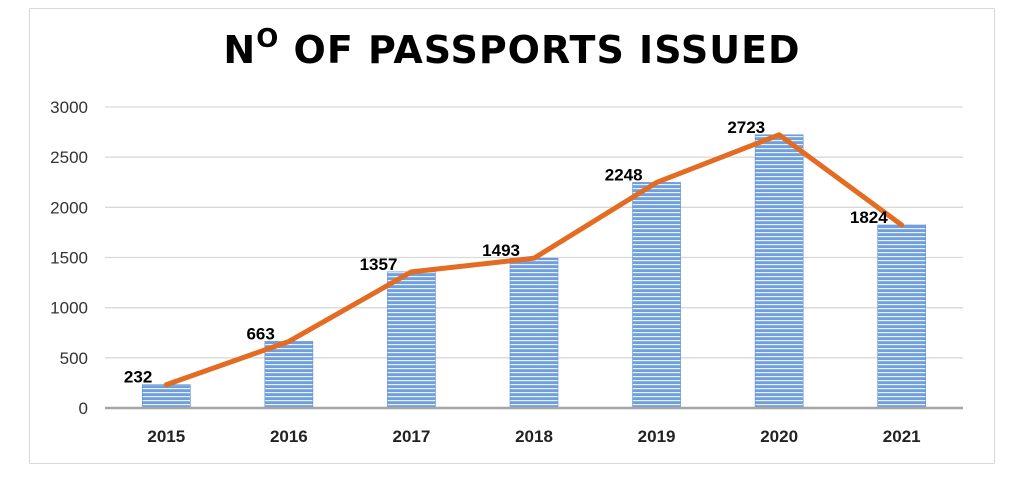  Describe the element at coordinates (268, 39) in the screenshot. I see `chart-title-superscript: O` at that location.